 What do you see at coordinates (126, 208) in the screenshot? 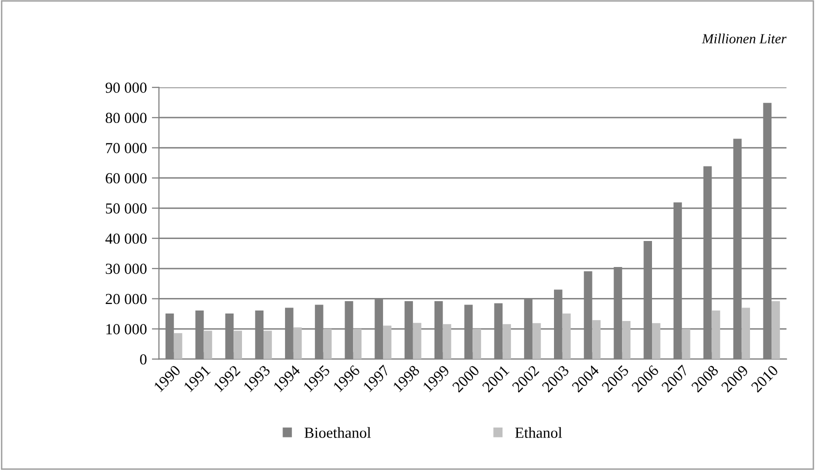
I see `y-tick-label: 50 000` at bounding box center [126, 208].